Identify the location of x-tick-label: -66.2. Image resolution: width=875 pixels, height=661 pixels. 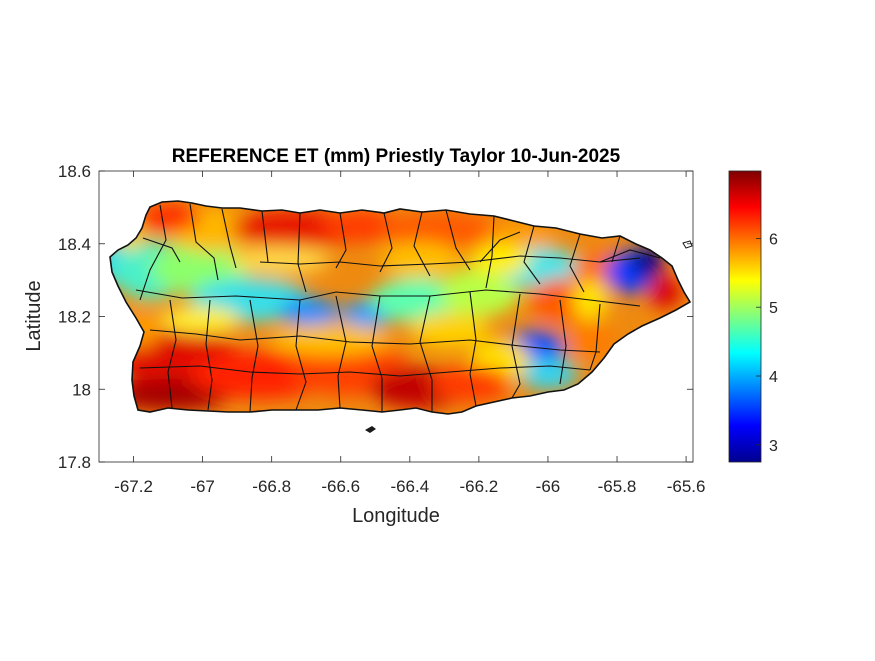
(479, 486).